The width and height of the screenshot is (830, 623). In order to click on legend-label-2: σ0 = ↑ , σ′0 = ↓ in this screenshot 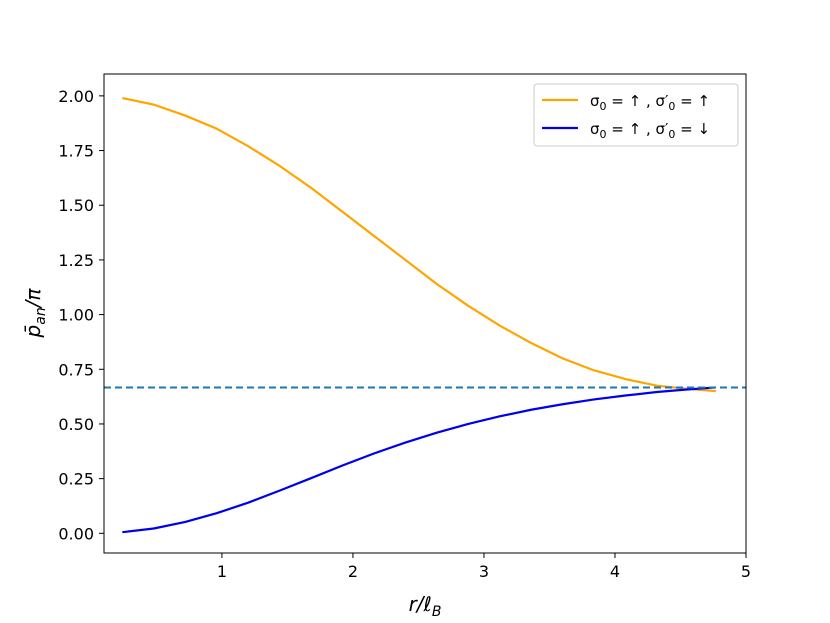, I will do `click(650, 130)`.